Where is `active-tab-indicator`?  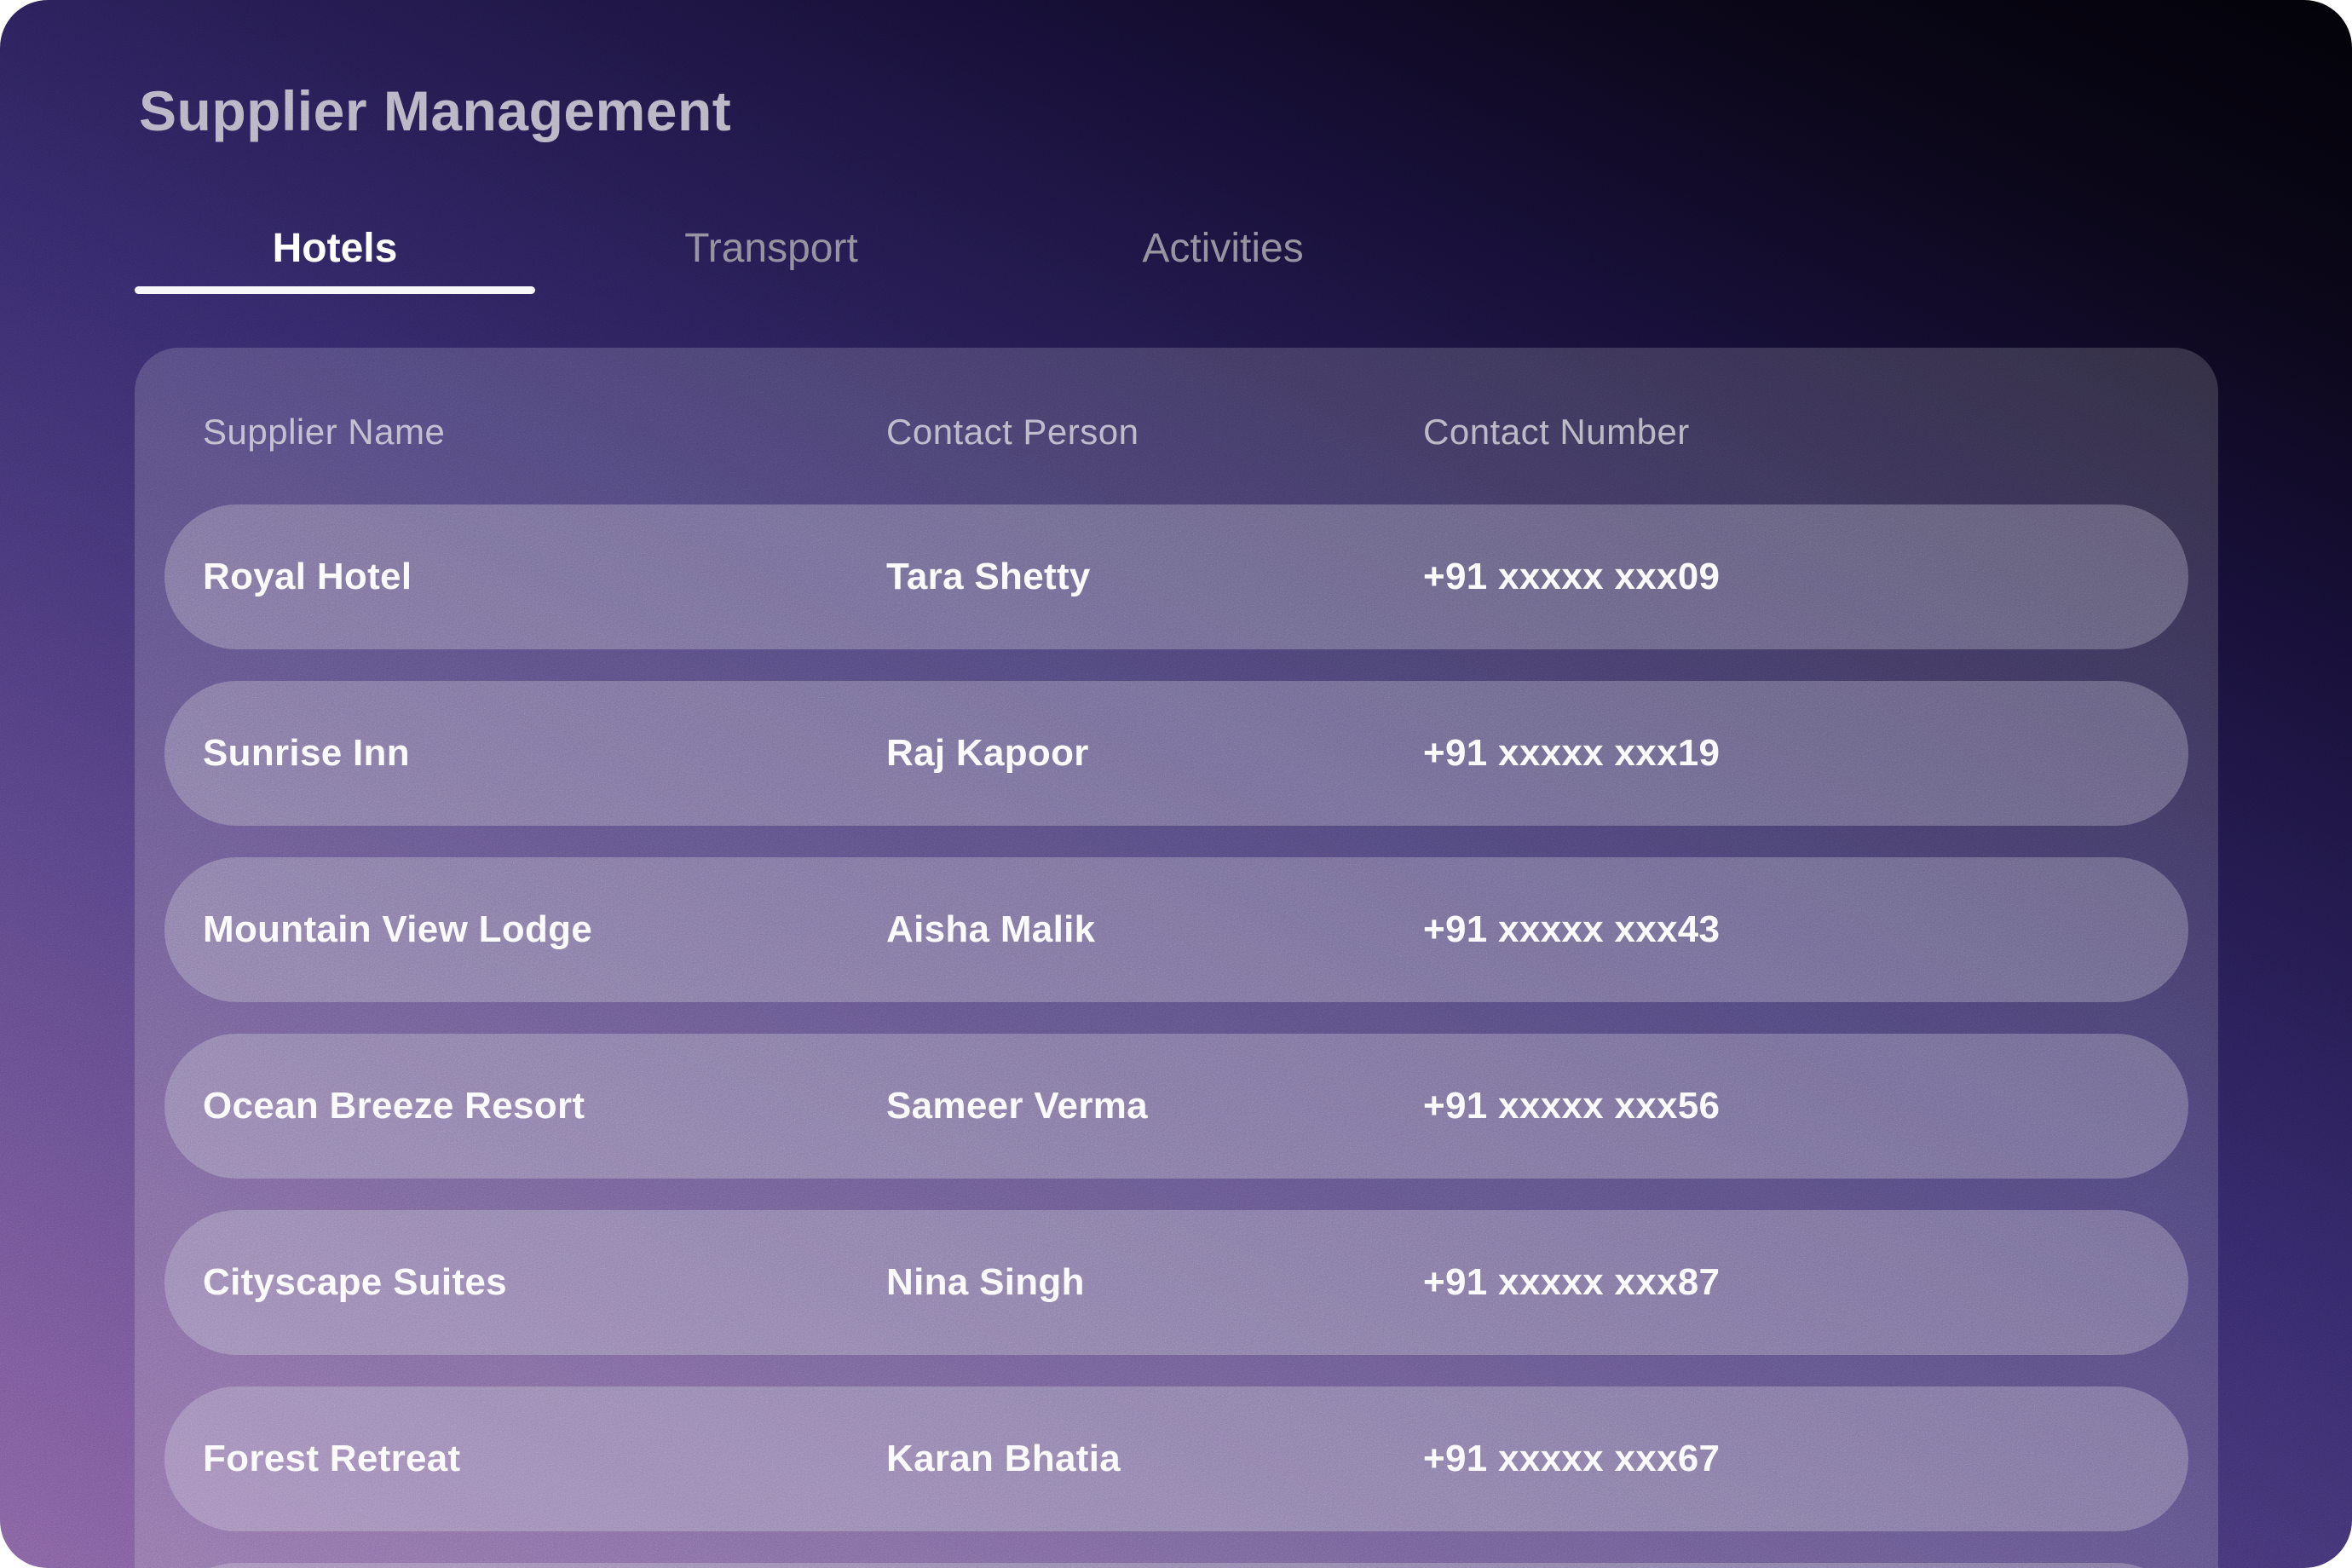
active-tab-indicator is located at coordinates (335, 290).